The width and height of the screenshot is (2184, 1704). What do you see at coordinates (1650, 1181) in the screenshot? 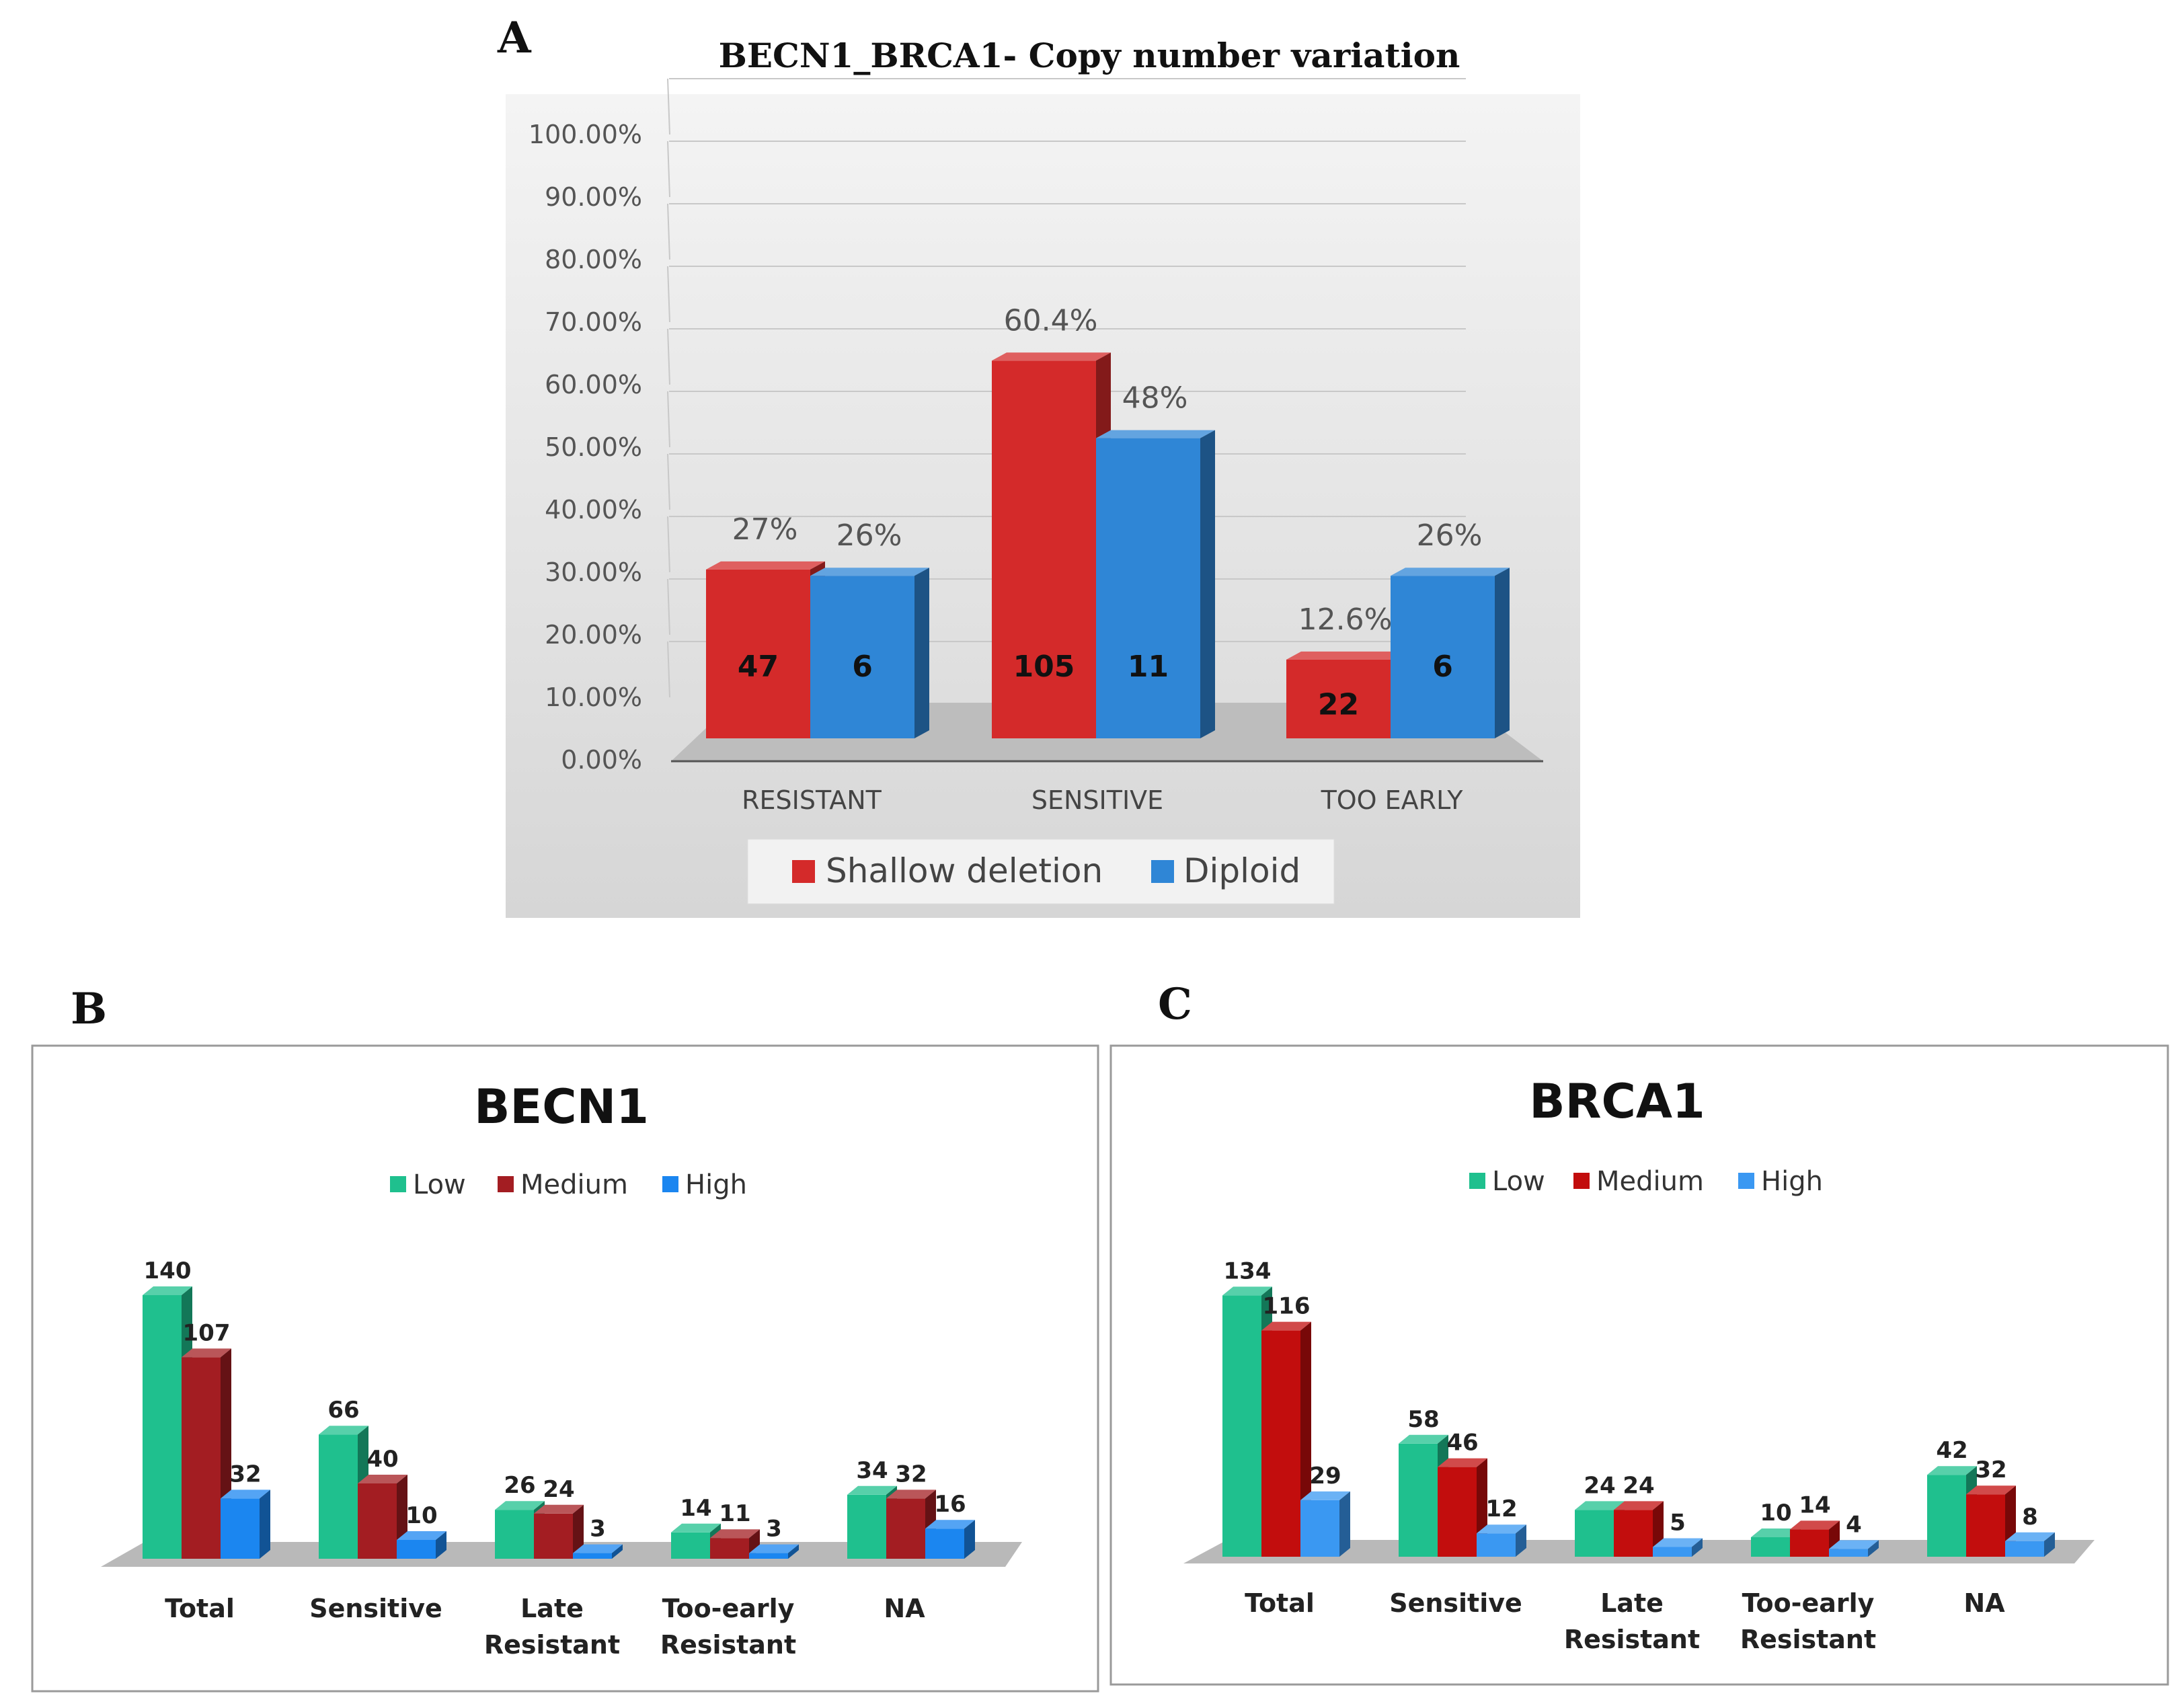
I see `legend-label-medium: Medium` at bounding box center [1650, 1181].